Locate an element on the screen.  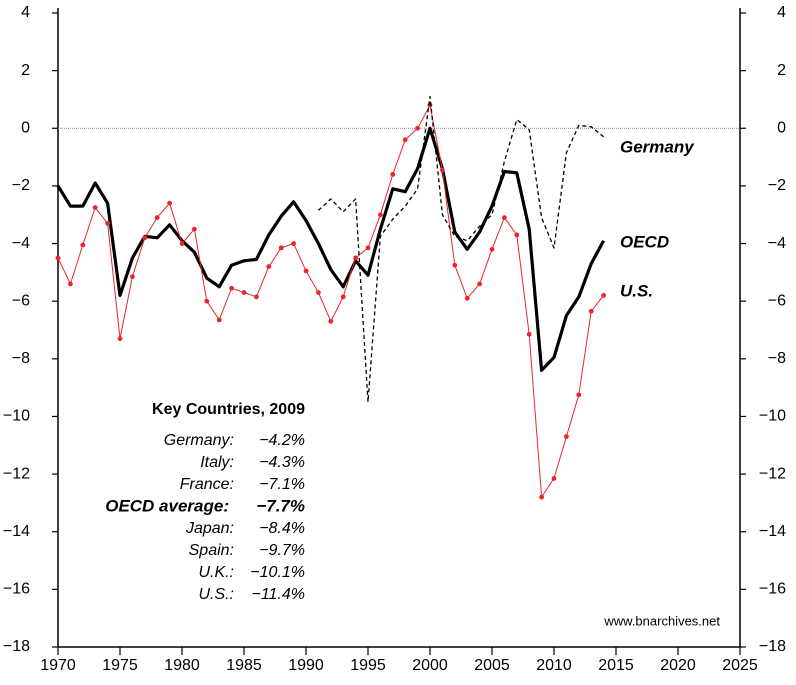
x-tick-label: 2015 is located at coordinates (616, 665).